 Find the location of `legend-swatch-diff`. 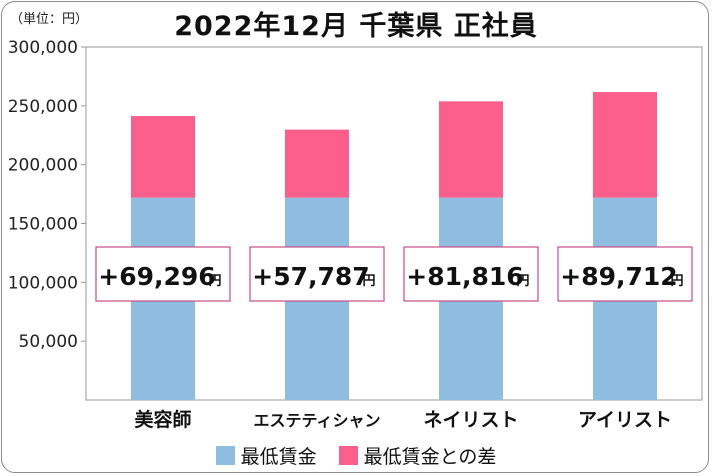

legend-swatch-diff is located at coordinates (348, 455).